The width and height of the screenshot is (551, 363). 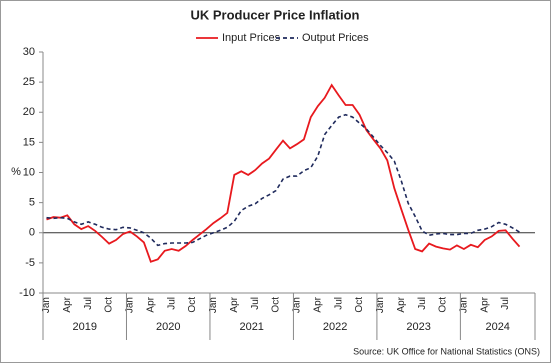 What do you see at coordinates (335, 327) in the screenshot?
I see `year-label: 2022` at bounding box center [335, 327].